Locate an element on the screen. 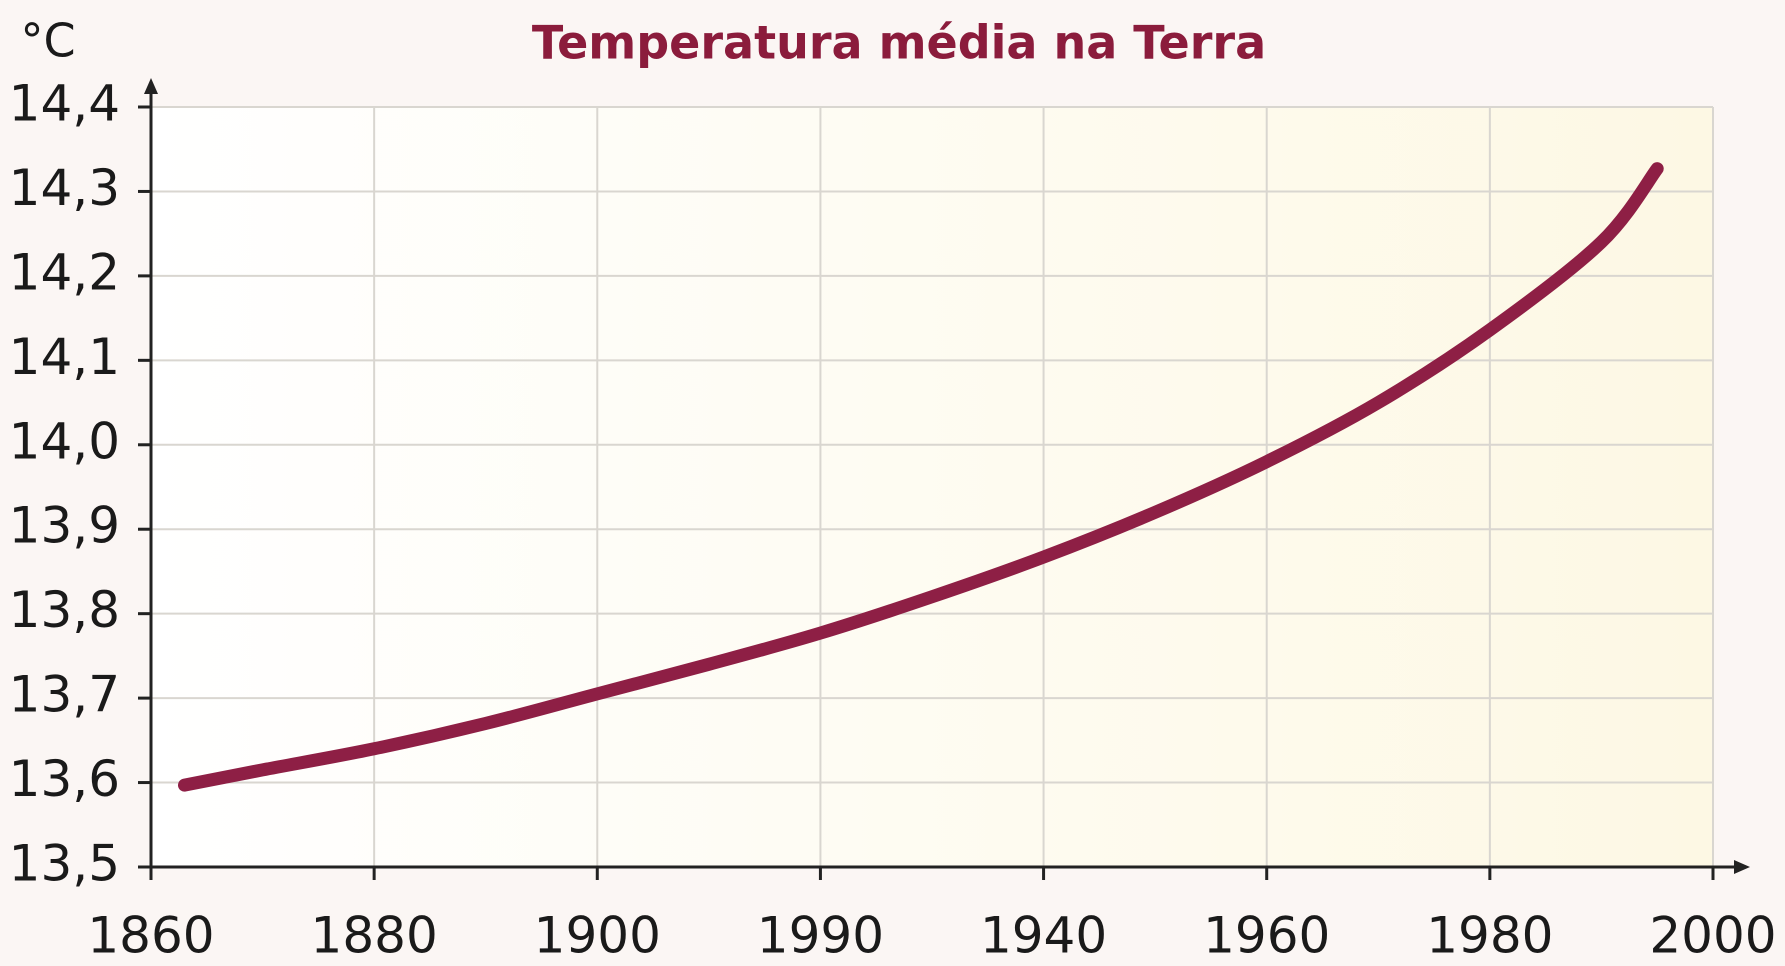  y-axis-arrow is located at coordinates (151, 86).